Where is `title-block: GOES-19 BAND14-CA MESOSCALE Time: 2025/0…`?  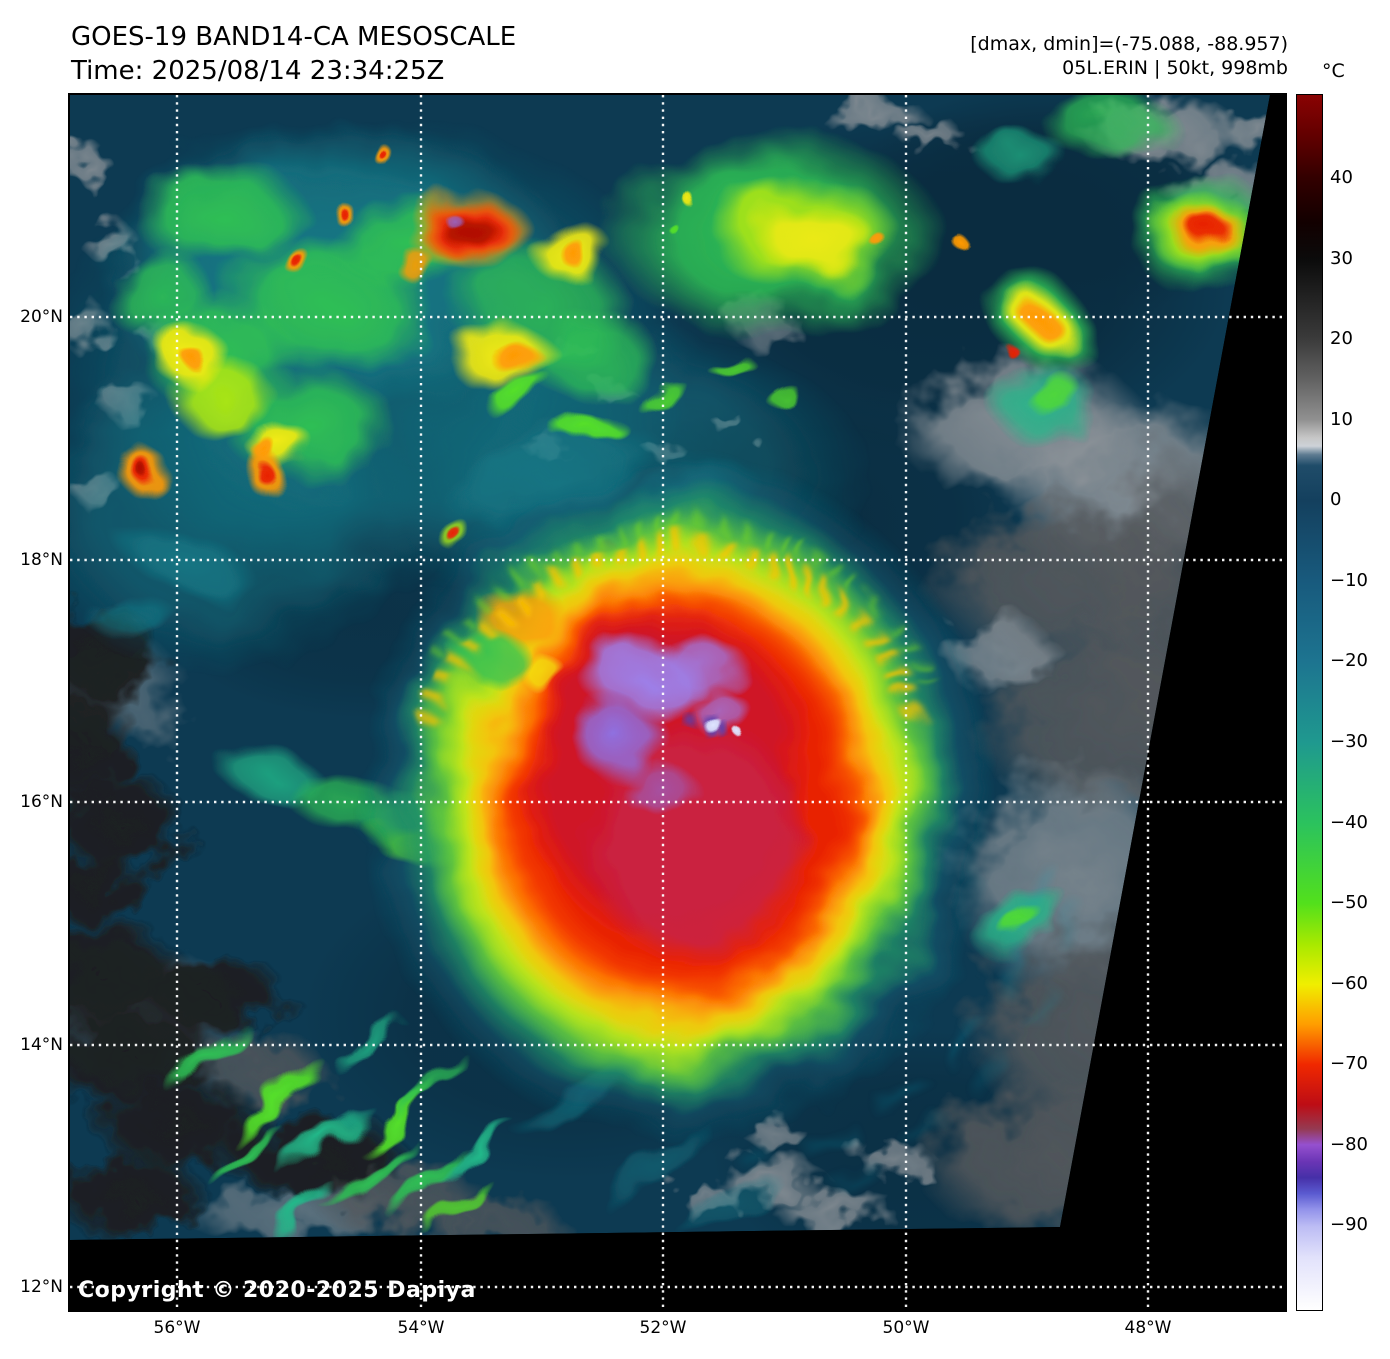
title-block: GOES-19 BAND14-CA MESOSCALE Time: 2025/0… is located at coordinates (293, 54).